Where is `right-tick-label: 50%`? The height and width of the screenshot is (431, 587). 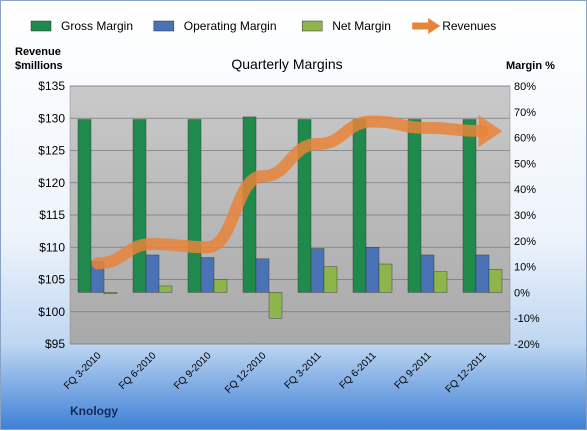 right-tick-label: 50% is located at coordinates (525, 164).